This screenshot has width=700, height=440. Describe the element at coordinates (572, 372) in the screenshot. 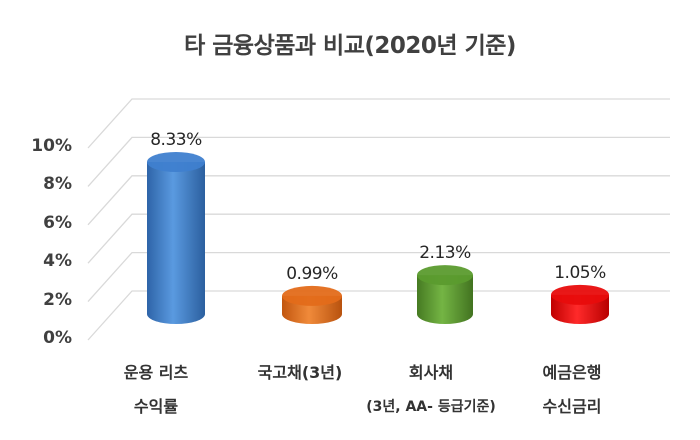

I see `category-label-line: 예금은행` at that location.